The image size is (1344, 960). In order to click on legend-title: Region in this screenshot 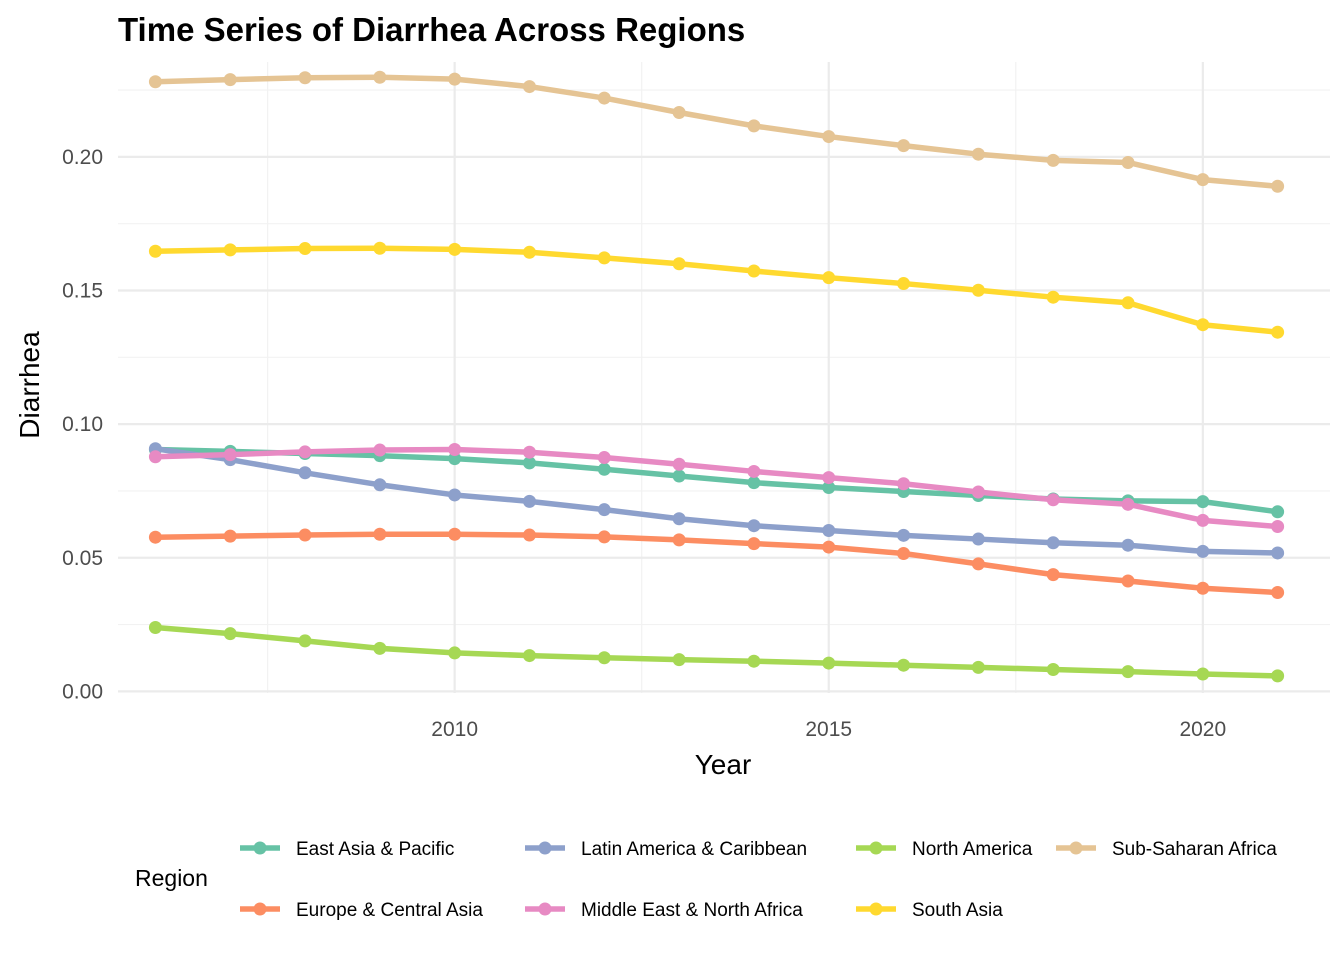, I will do `click(171, 878)`.